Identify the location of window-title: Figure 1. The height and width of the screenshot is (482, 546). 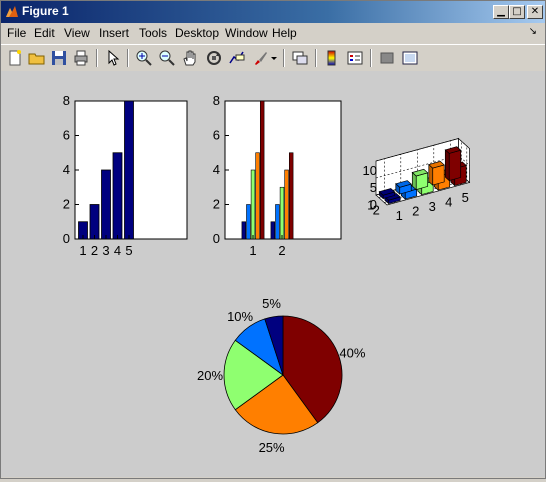
(45, 11).